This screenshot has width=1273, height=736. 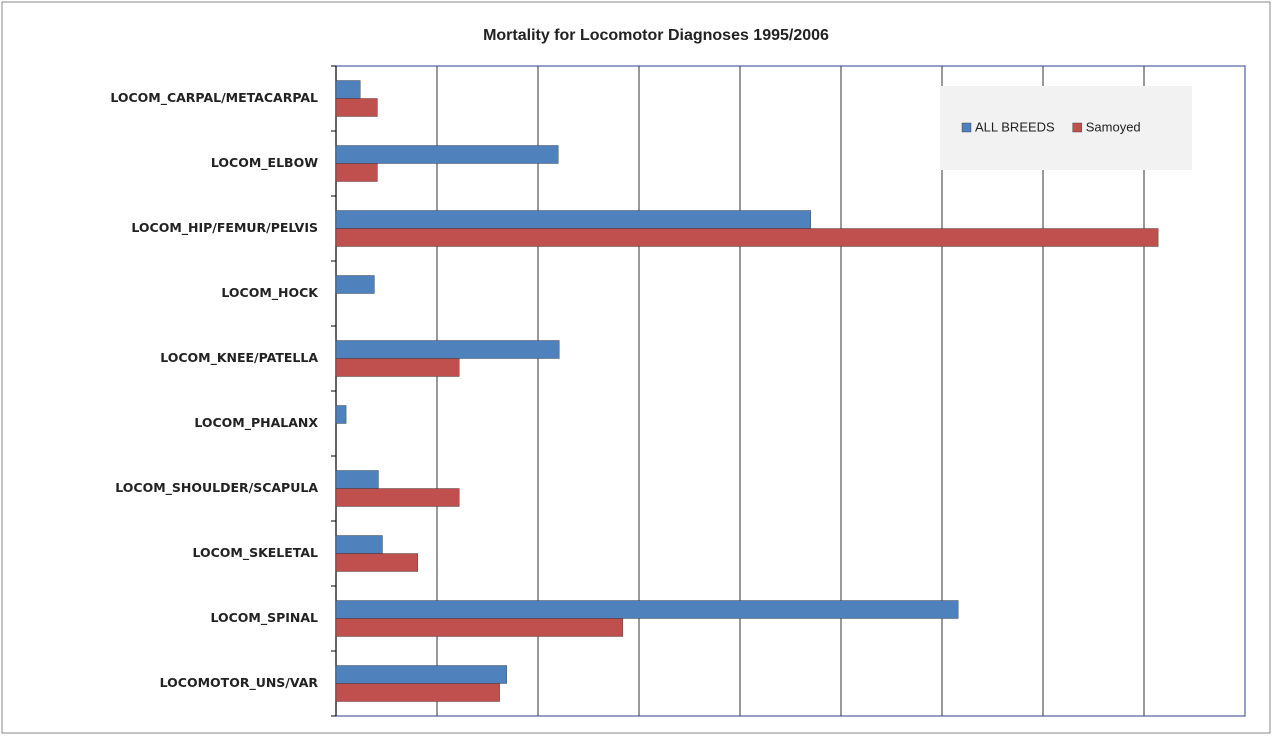 I want to click on y-tick-label: LOCOM_SKELETAL, so click(x=255, y=553).